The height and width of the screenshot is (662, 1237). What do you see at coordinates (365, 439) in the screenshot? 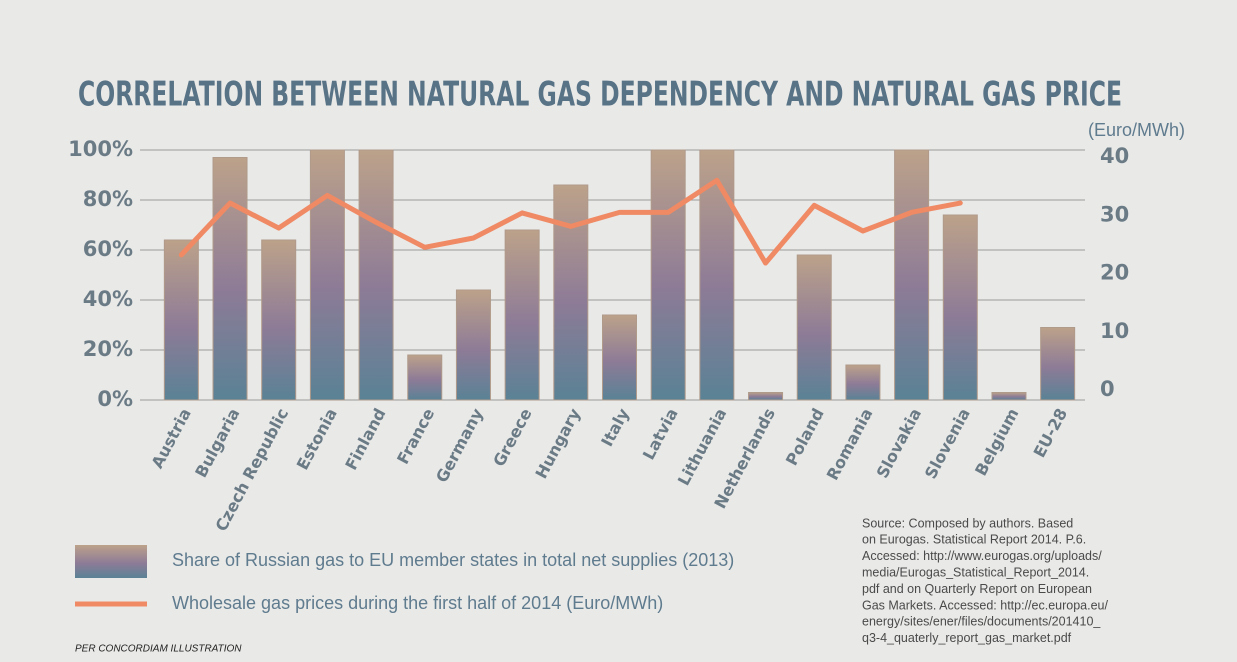
I see `x-tick-label: Finland` at bounding box center [365, 439].